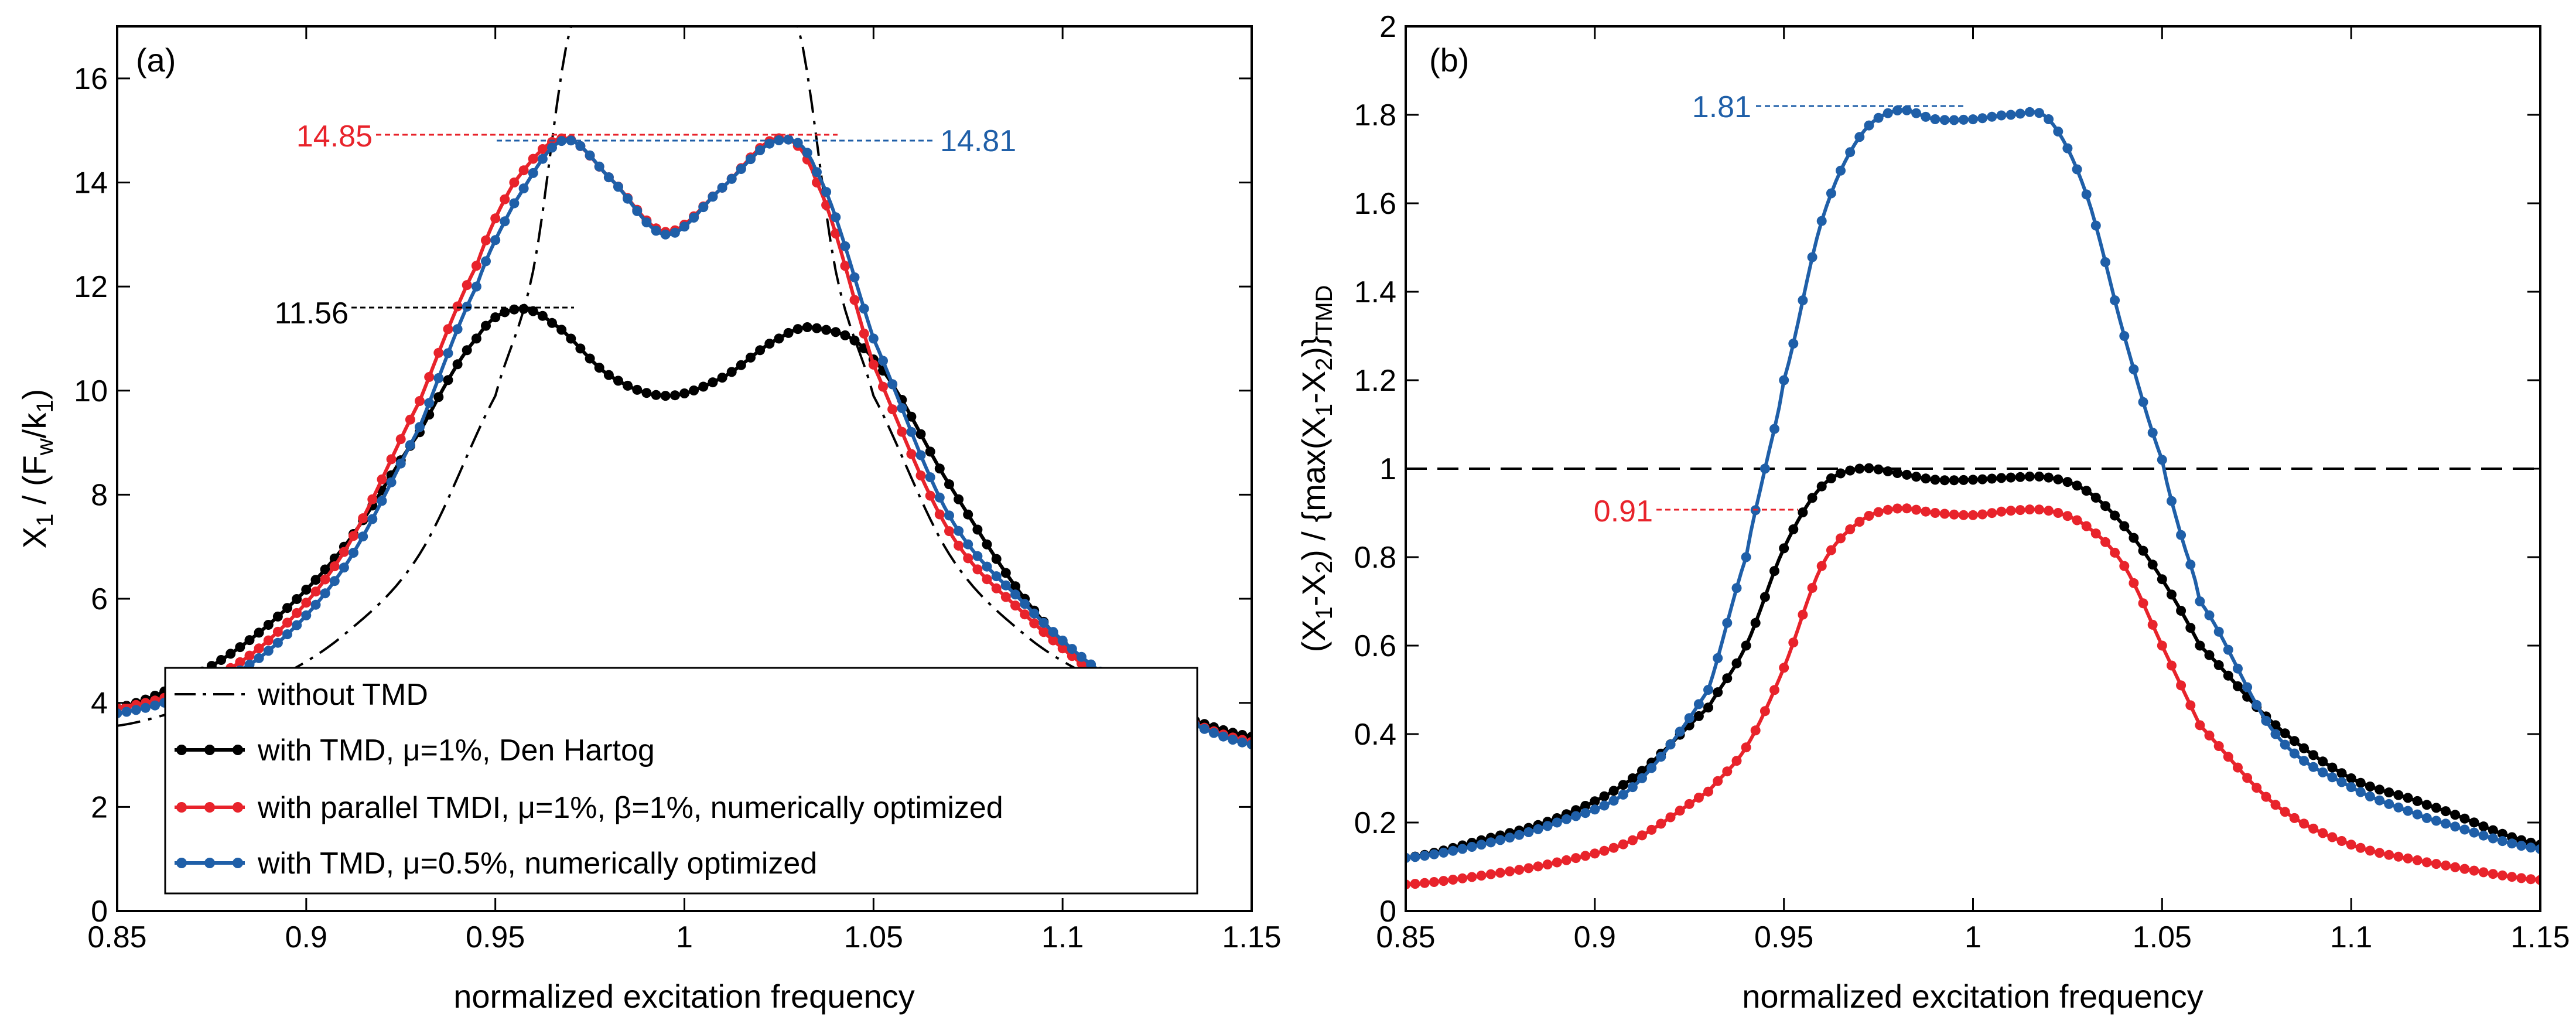  Describe the element at coordinates (343, 695) in the screenshot. I see `legend-label: without TMD` at that location.